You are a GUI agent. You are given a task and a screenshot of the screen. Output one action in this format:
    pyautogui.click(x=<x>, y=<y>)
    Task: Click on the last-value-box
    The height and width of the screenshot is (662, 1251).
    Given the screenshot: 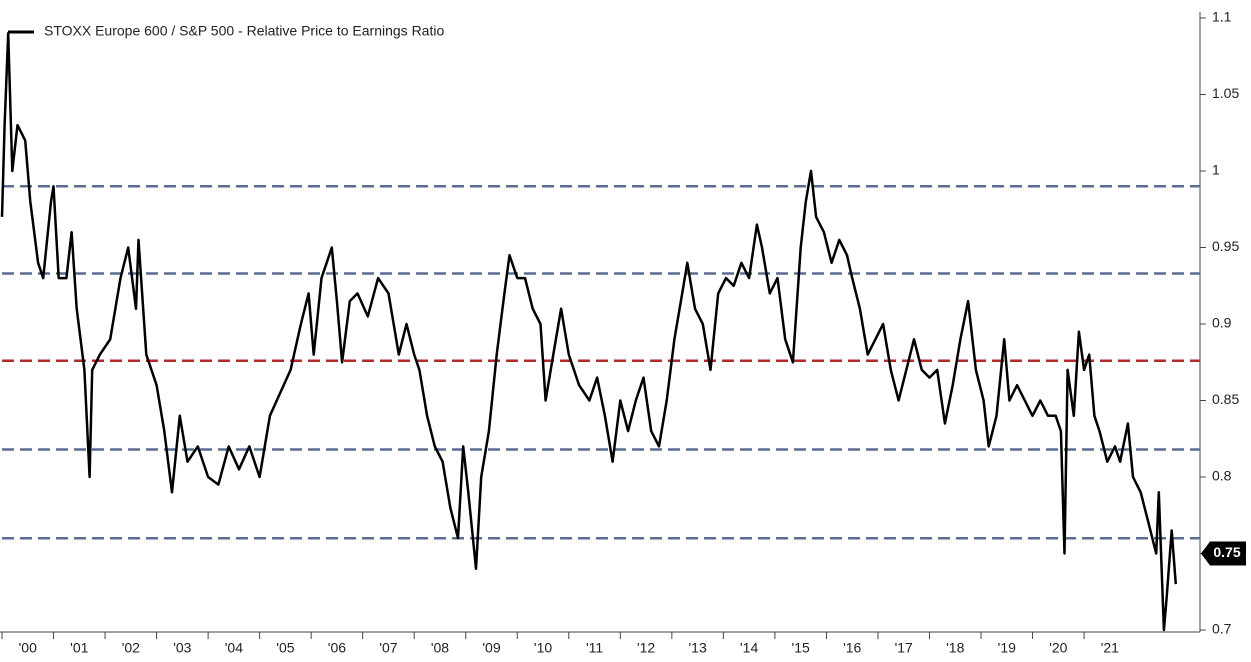 What is the action you would take?
    pyautogui.click(x=1223, y=553)
    